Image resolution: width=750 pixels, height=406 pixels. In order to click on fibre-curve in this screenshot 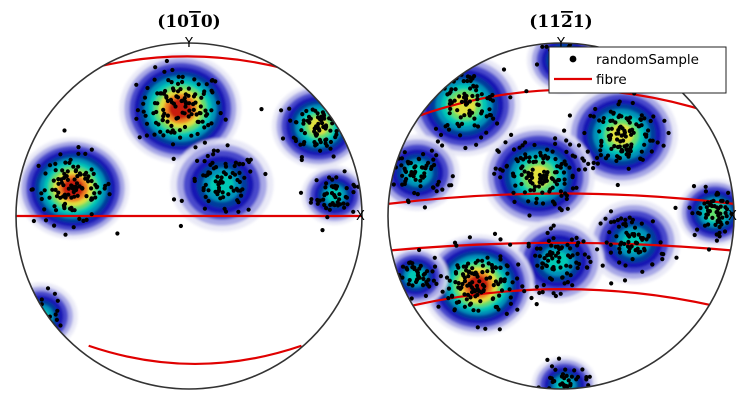, I will do `click(561, 246)`.